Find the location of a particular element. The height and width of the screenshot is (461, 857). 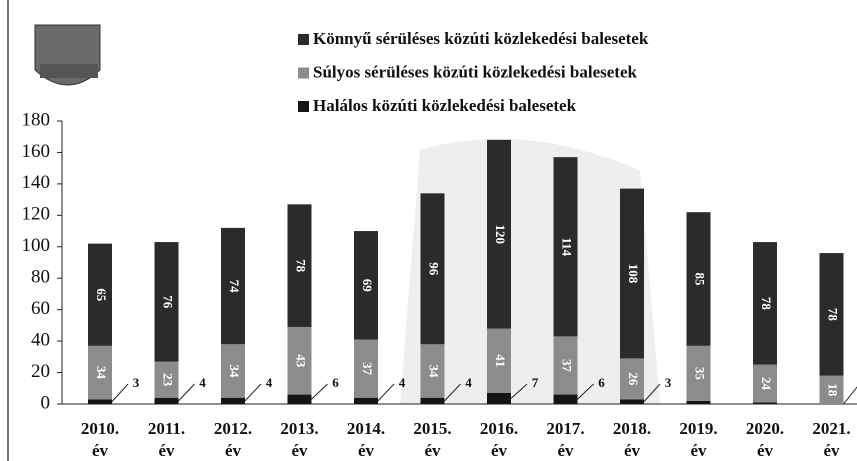

y-tick-label: 20 is located at coordinates (40, 371).